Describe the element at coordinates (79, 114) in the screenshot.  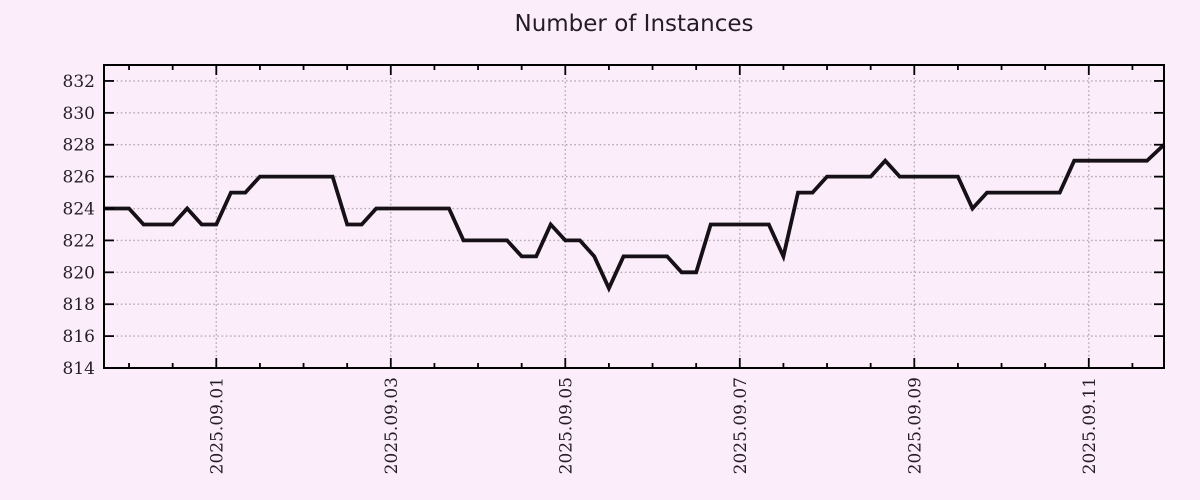
I see `y-tick-label: 830` at that location.